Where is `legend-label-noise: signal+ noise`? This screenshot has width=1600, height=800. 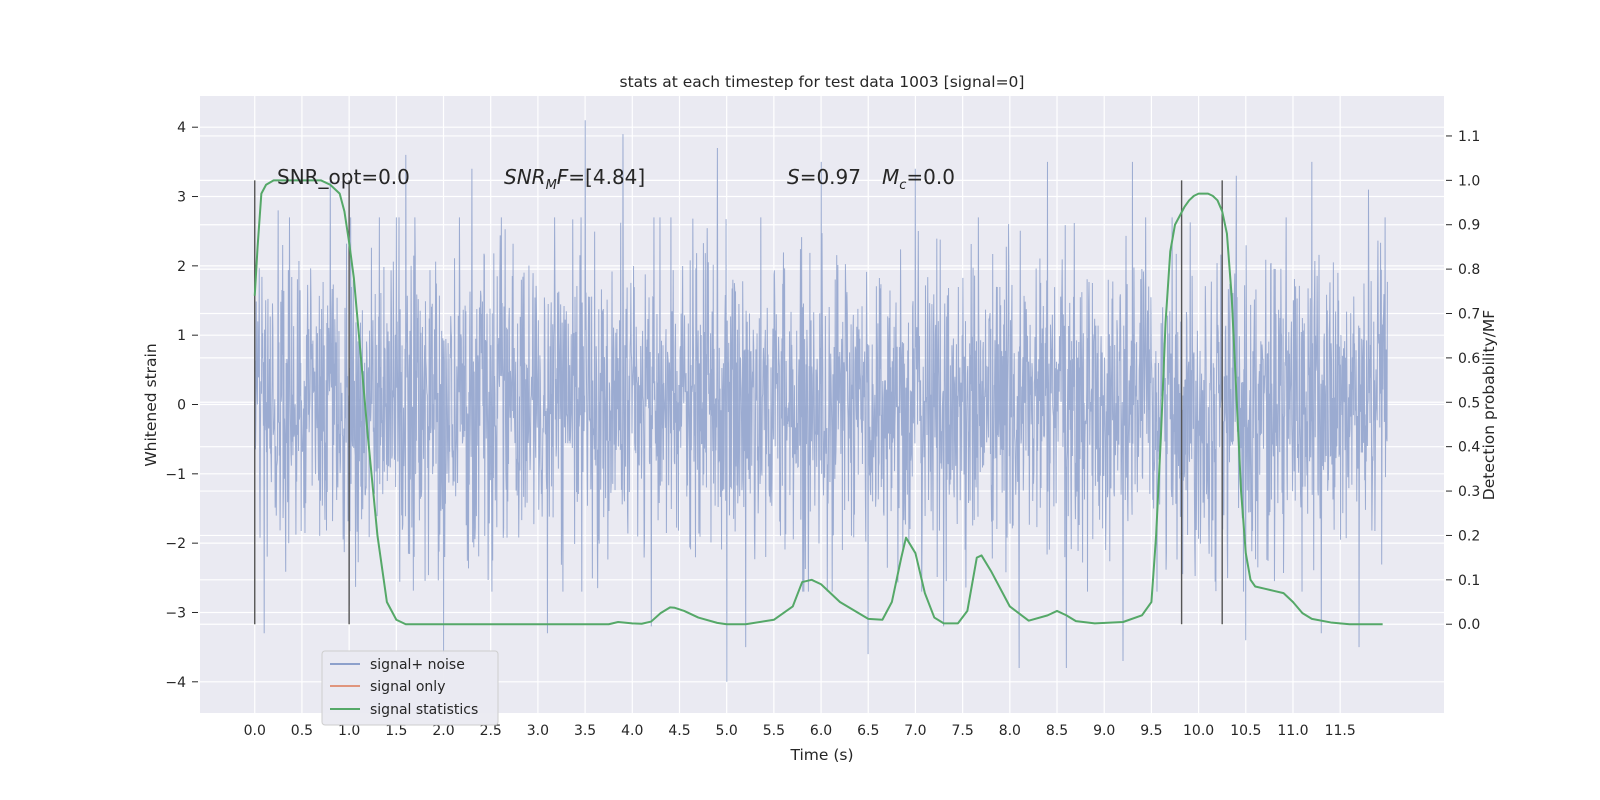
legend-label-noise: signal+ noise is located at coordinates (417, 665).